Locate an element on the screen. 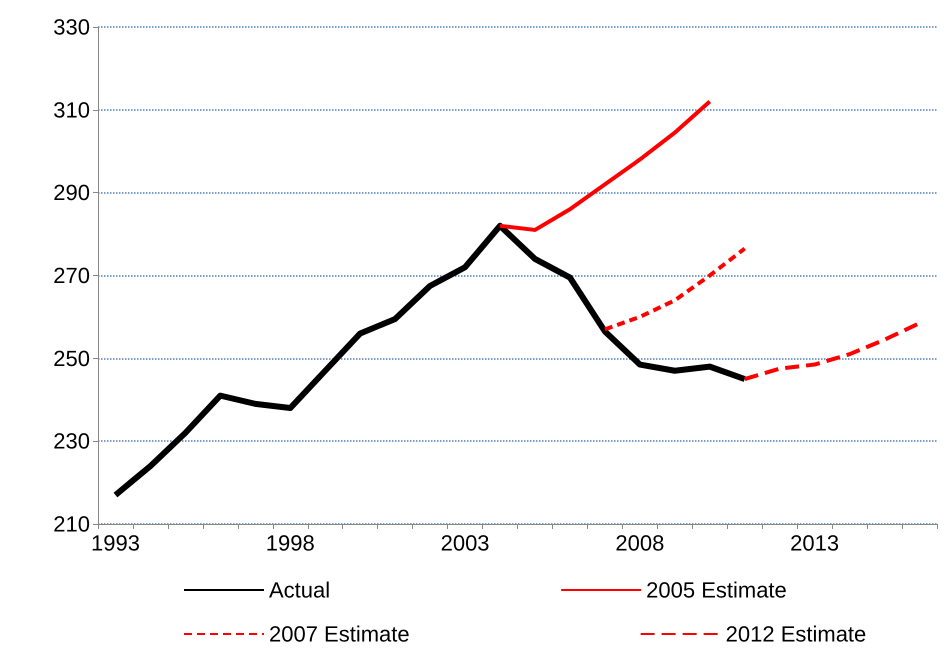 Image resolution: width=947 pixels, height=660 pixels. y-tick-label: 270 is located at coordinates (71, 275).